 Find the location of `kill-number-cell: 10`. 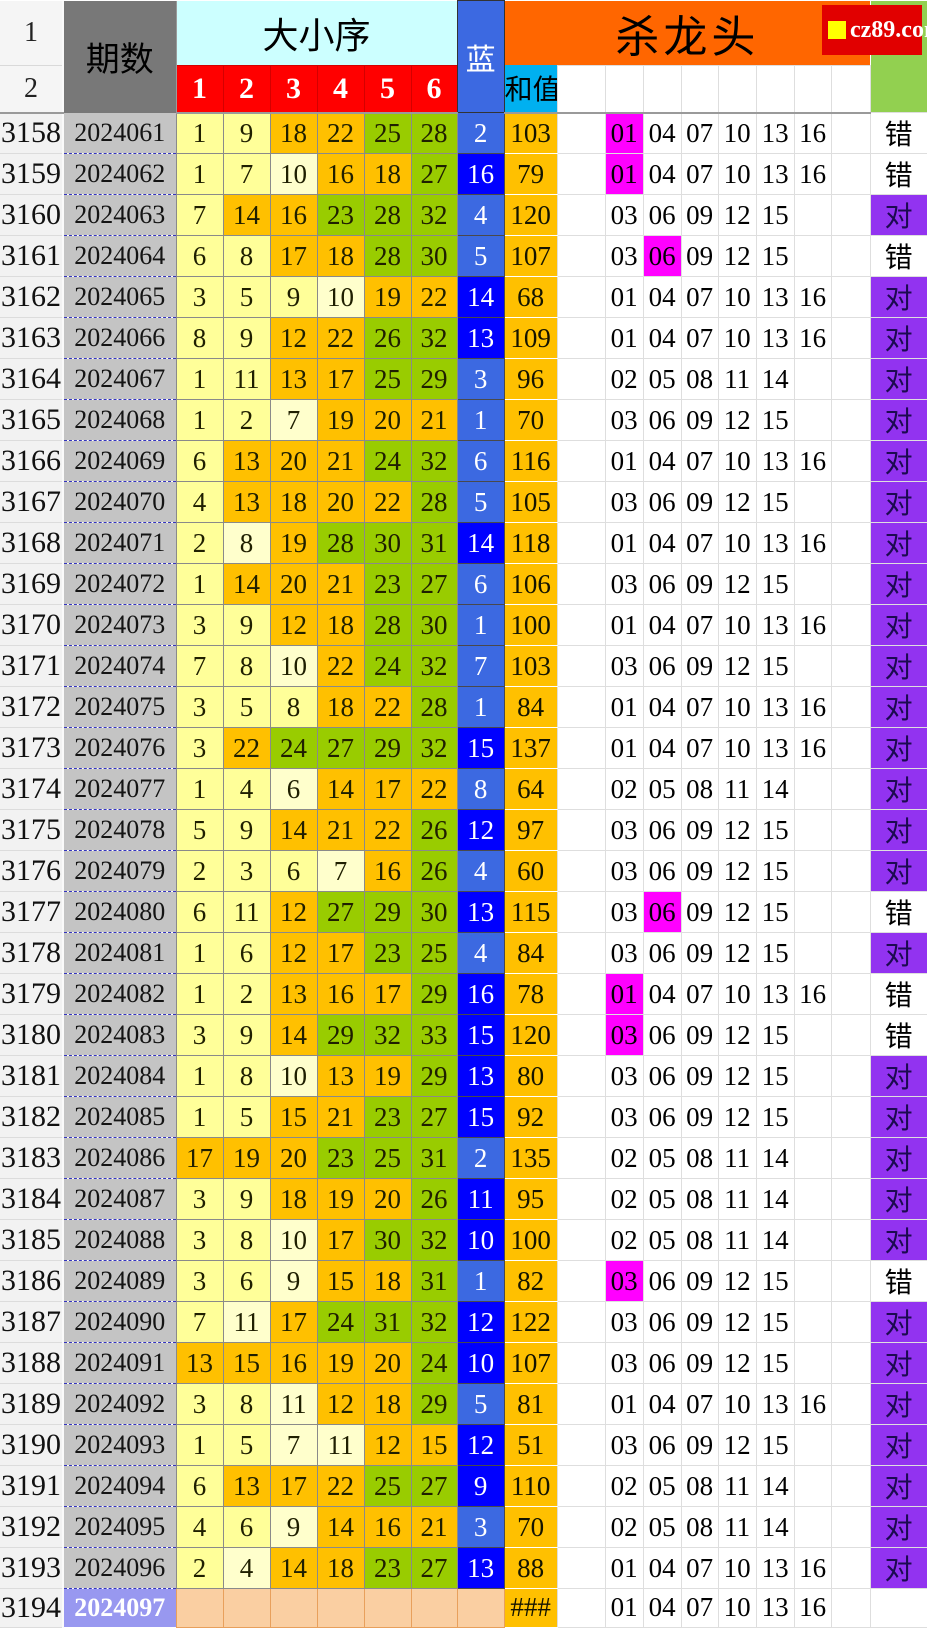

kill-number-cell: 10 is located at coordinates (737, 994).